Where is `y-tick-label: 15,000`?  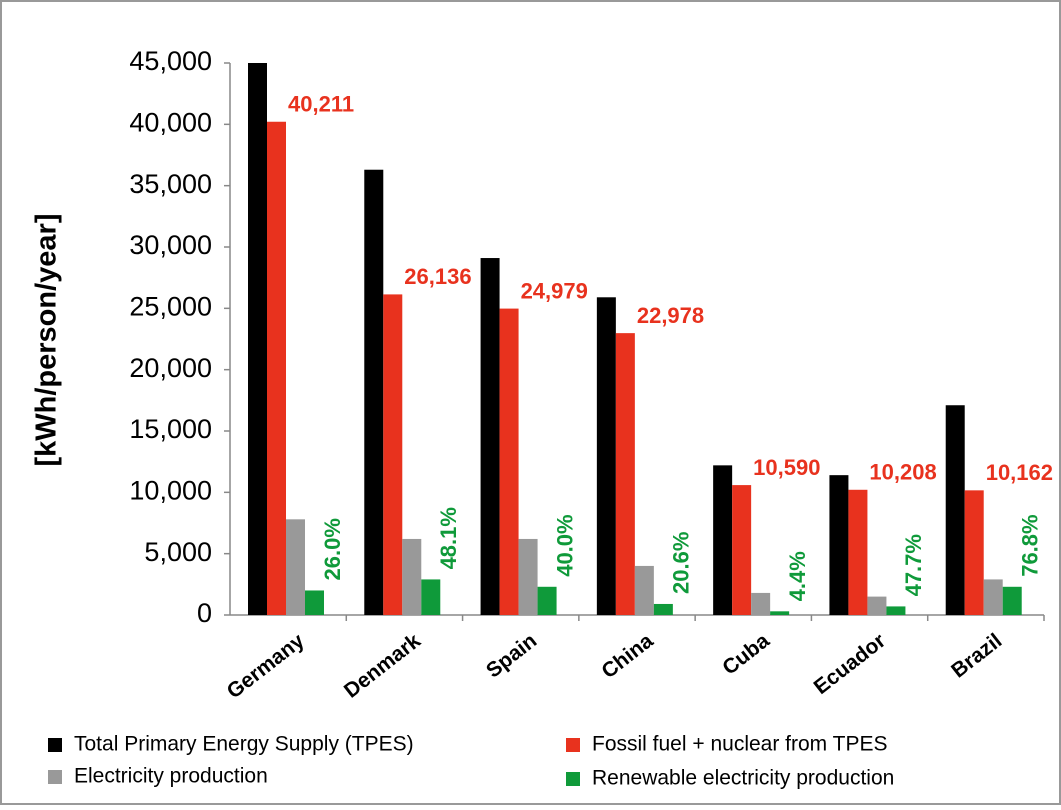 y-tick-label: 15,000 is located at coordinates (170, 429).